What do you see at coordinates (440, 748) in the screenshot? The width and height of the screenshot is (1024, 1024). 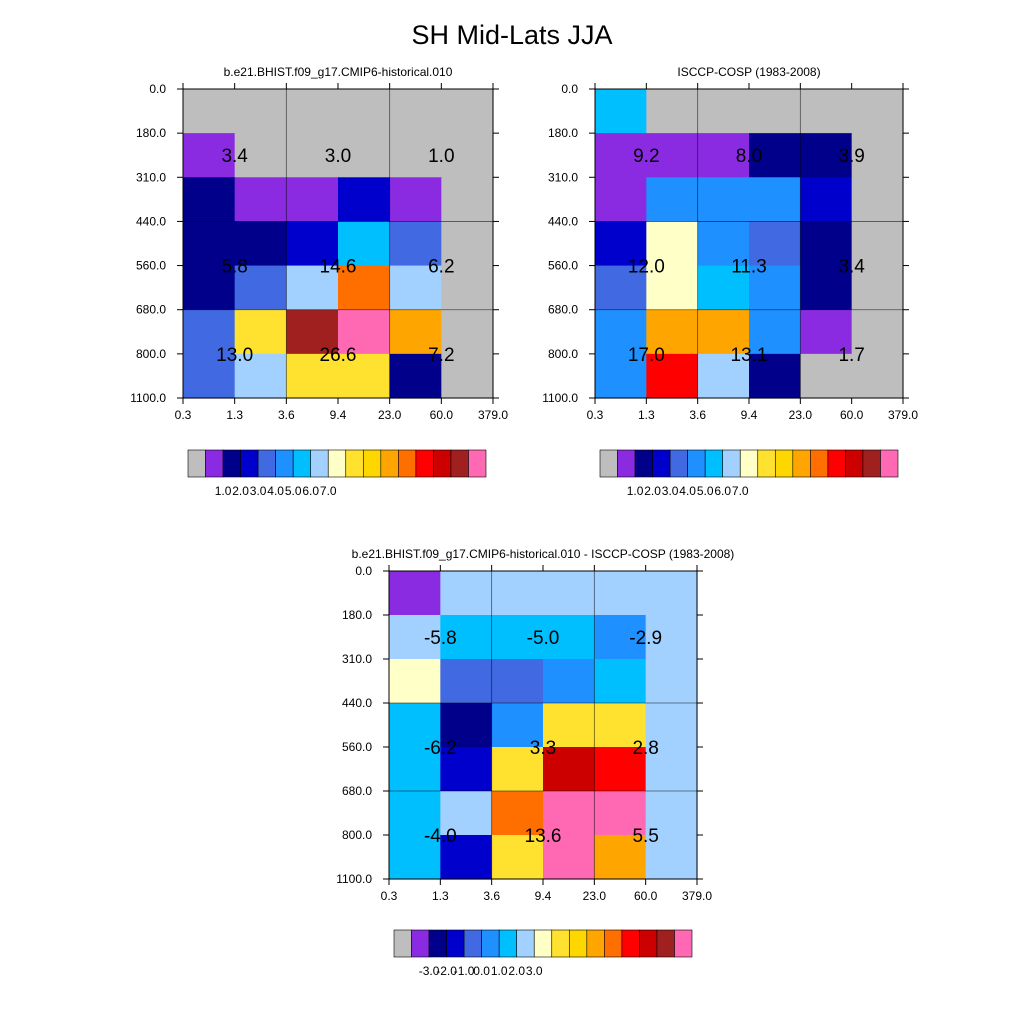 I see `data-label: -6.2` at bounding box center [440, 748].